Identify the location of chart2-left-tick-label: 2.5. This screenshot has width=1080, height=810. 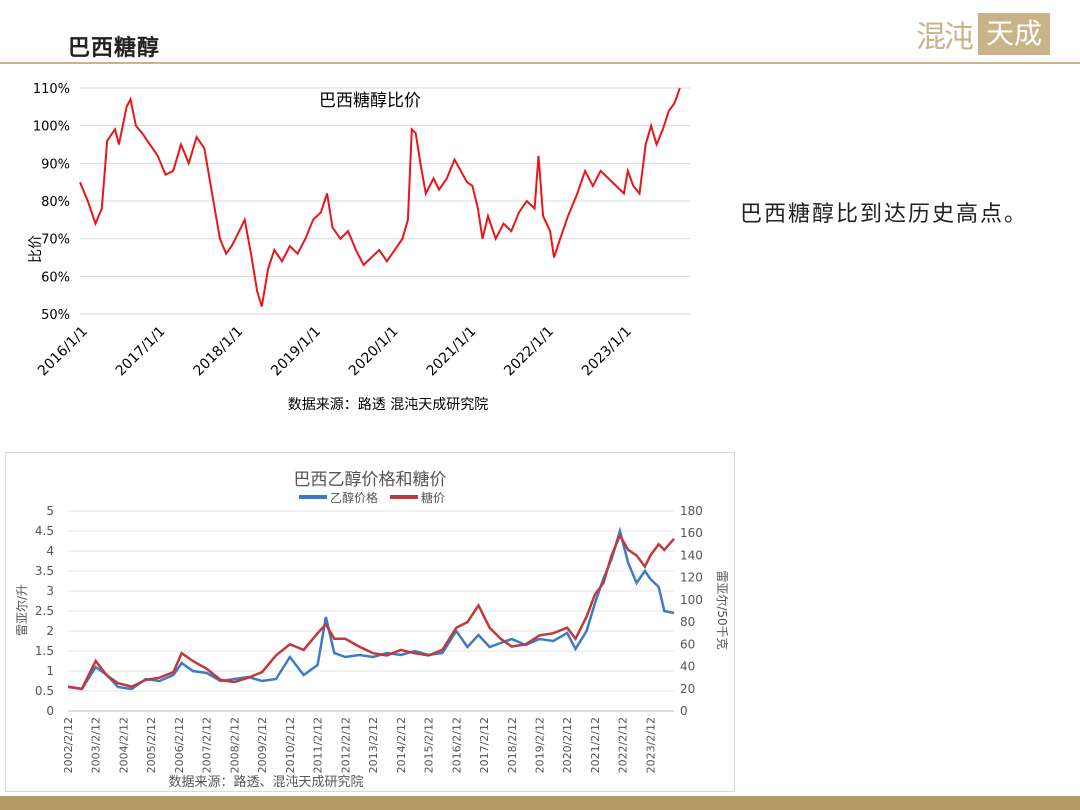
(44, 611).